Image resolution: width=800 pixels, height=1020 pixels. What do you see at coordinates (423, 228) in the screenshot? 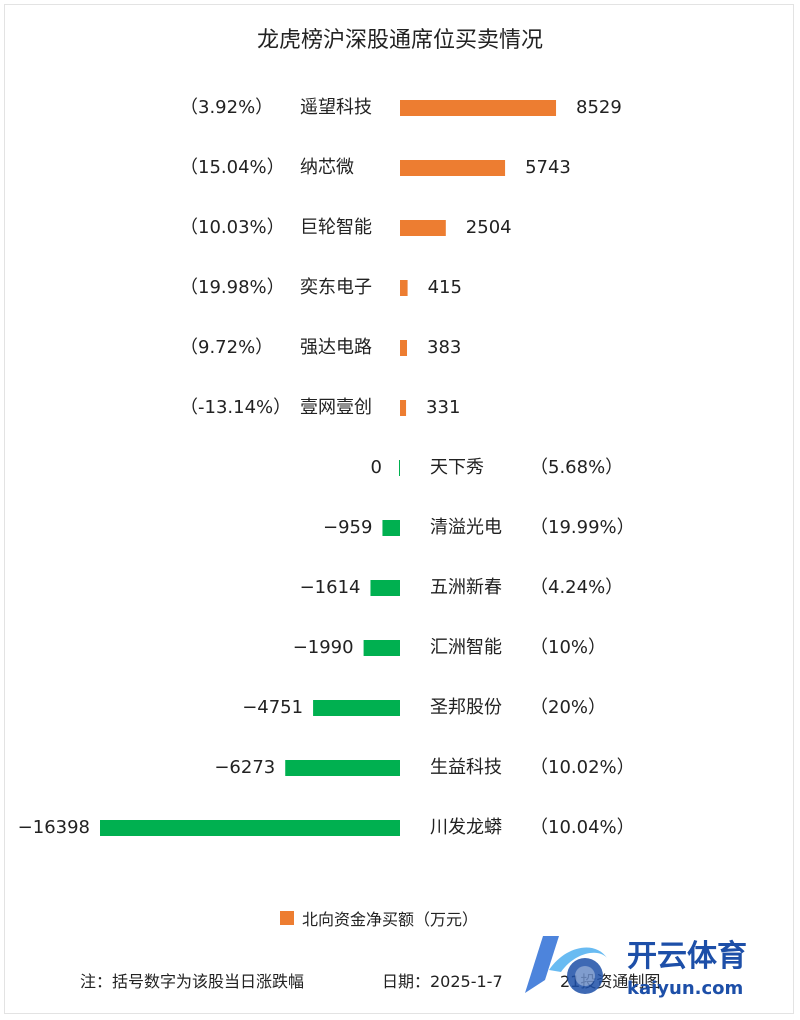
I see `bar-巨轮智能` at bounding box center [423, 228].